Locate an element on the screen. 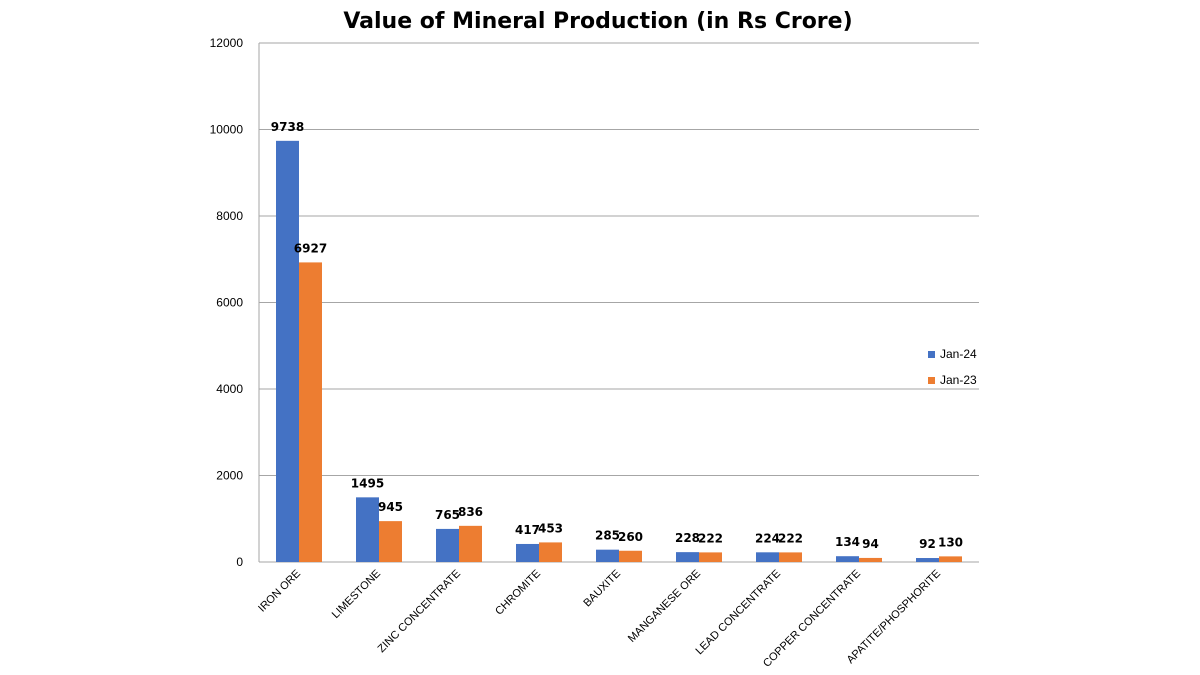 The height and width of the screenshot is (675, 1200). y-tick-label: 6000 is located at coordinates (229, 303).